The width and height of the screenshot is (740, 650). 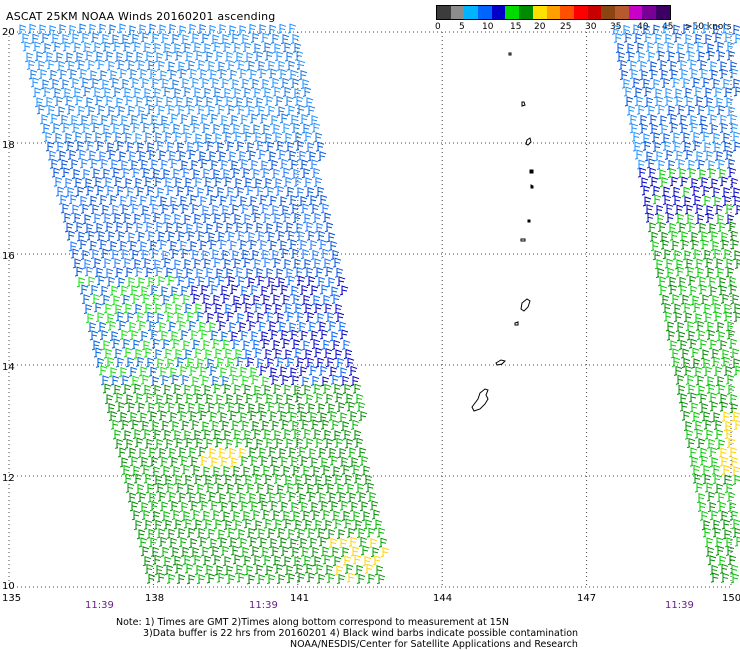 What do you see at coordinates (616, 27) in the screenshot?
I see `legend-label: 35` at bounding box center [616, 27].